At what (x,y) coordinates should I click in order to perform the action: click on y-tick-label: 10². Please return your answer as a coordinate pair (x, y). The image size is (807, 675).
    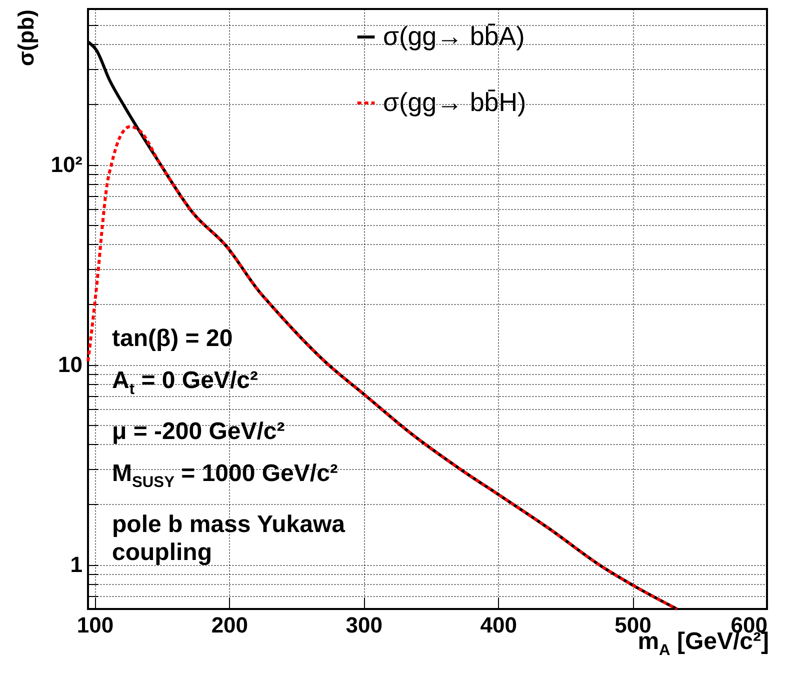
    Looking at the image, I should click on (66, 165).